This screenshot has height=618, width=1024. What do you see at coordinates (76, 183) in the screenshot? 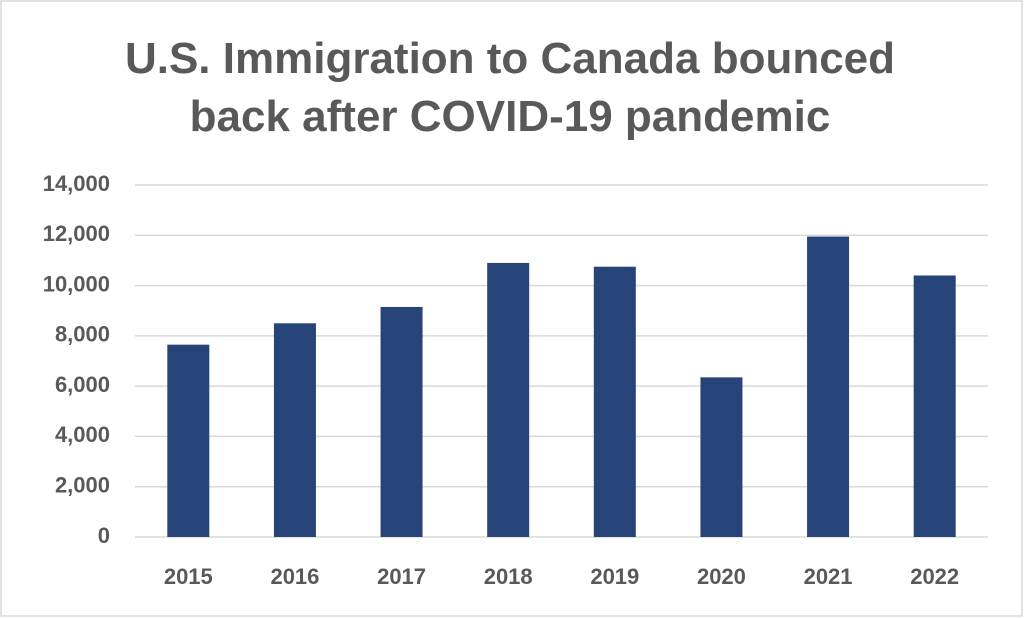
I see `y-tick-label: 14,000` at bounding box center [76, 183].